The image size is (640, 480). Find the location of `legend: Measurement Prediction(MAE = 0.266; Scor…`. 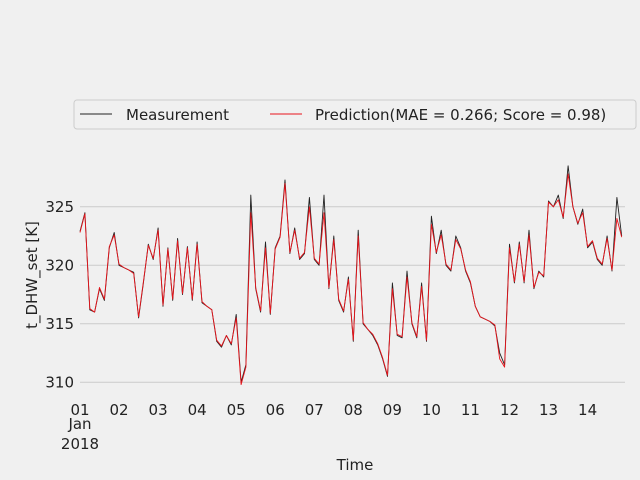

legend: Measurement Prediction(MAE = 0.266; Scor… is located at coordinates (355, 114).